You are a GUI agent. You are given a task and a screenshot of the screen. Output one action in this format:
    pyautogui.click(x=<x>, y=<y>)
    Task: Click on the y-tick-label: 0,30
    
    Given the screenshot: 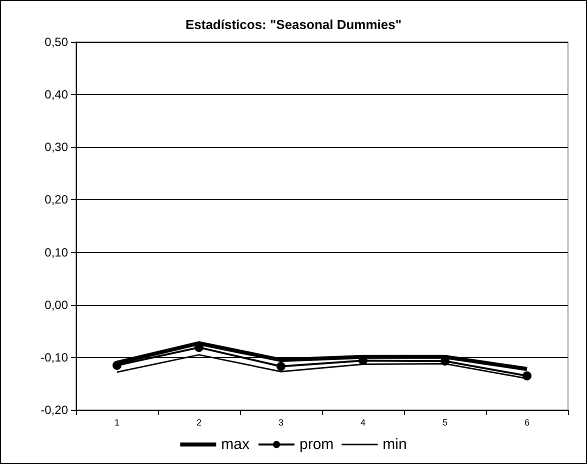 What is the action you would take?
    pyautogui.click(x=56, y=147)
    